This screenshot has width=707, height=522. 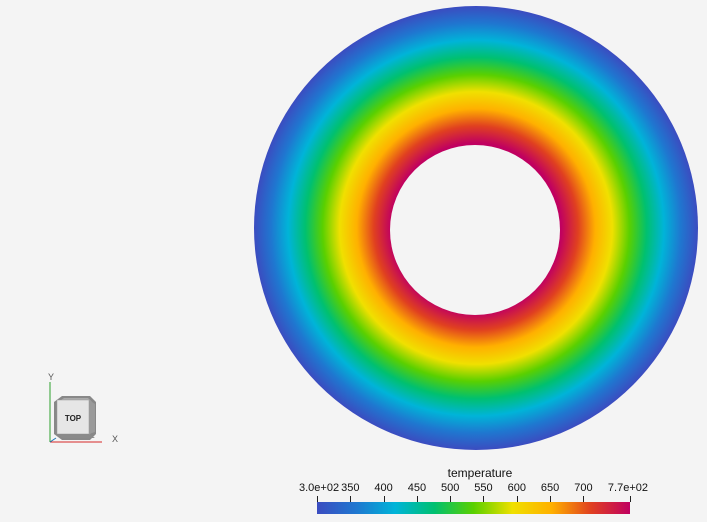 What do you see at coordinates (550, 488) in the screenshot?
I see `colorbar-tick-label-650: 650` at bounding box center [550, 488].